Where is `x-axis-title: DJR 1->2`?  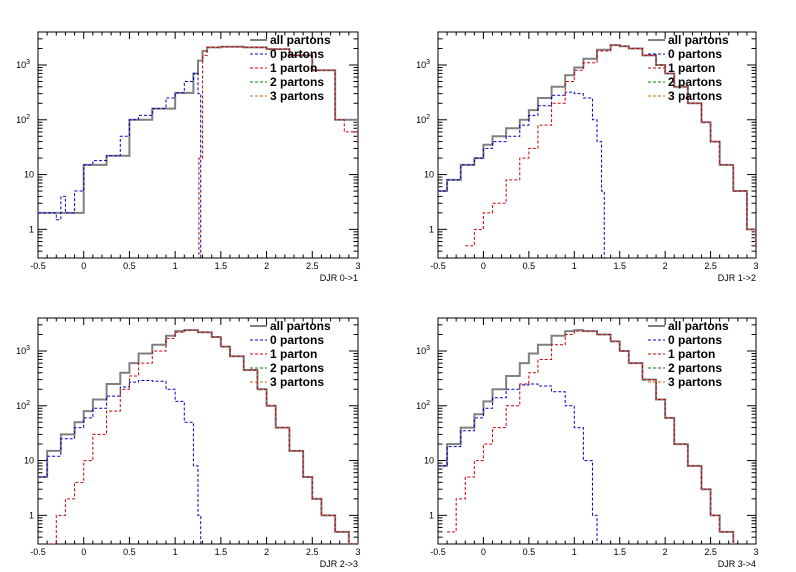
x-axis-title: DJR 1->2 is located at coordinates (737, 278).